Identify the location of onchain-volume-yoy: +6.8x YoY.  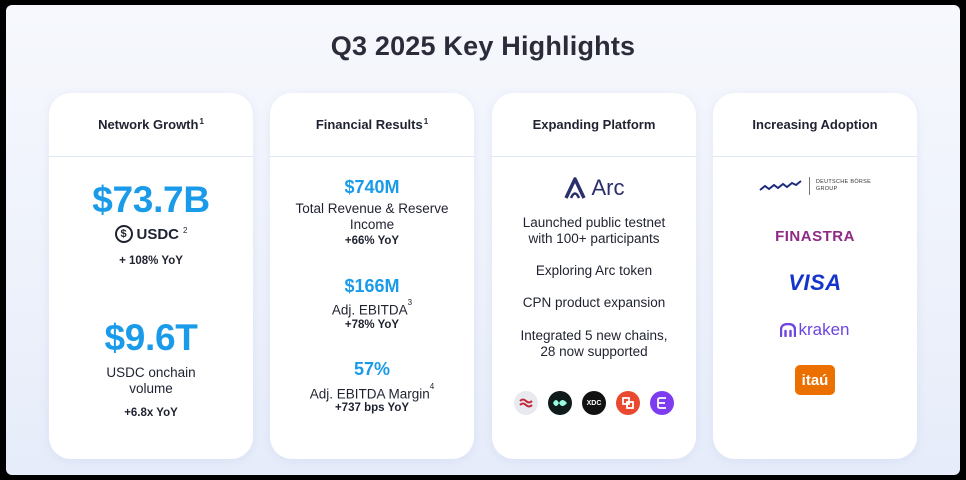
(151, 413).